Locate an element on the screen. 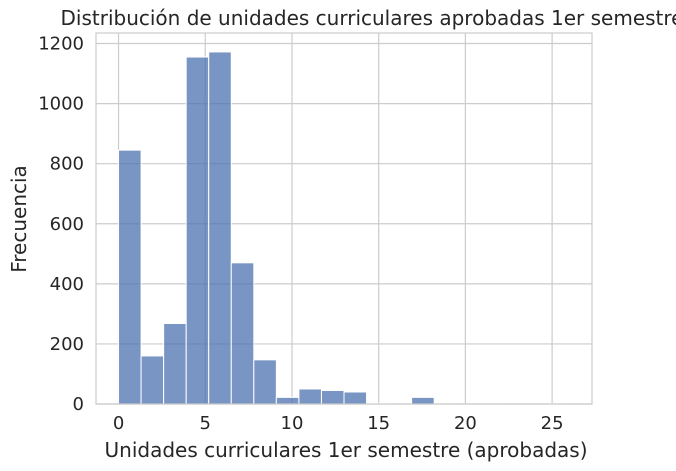 The height and width of the screenshot is (471, 676). y-tick-label: 800 is located at coordinates (67, 164).